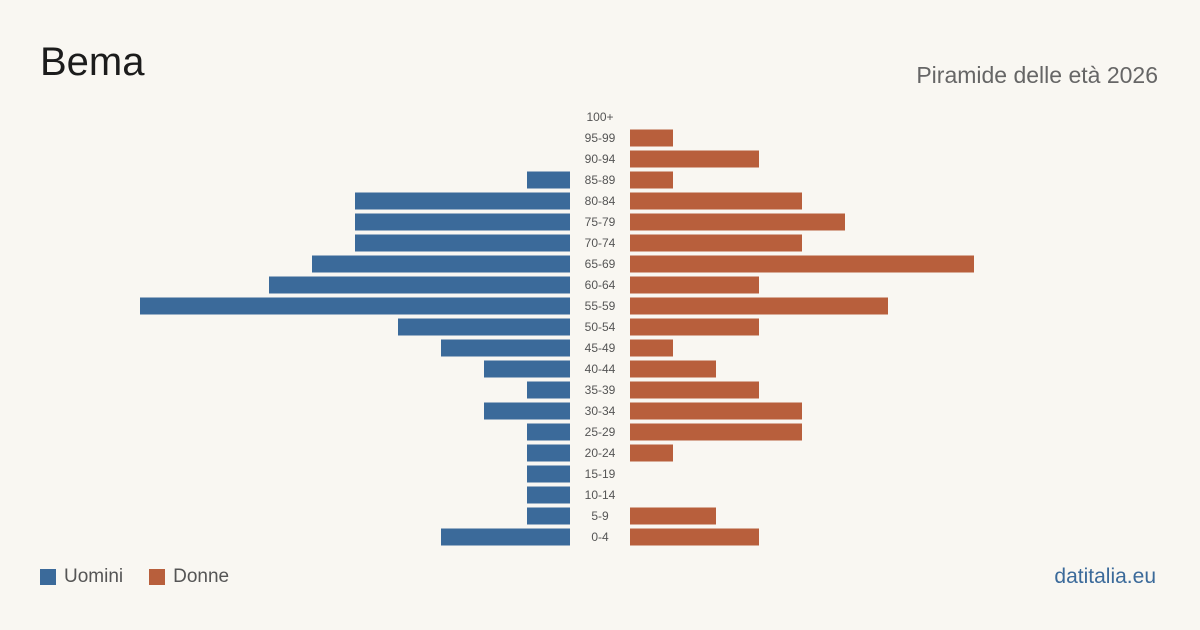  Describe the element at coordinates (147, 577) in the screenshot. I see `legend: Uomini Donne` at that location.